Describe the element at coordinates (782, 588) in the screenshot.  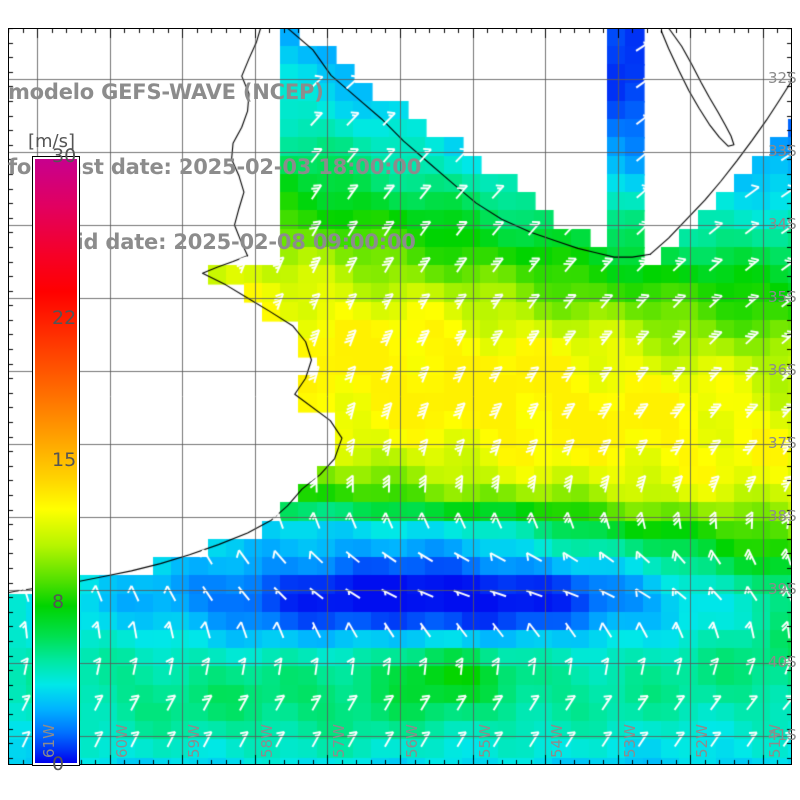
I see `lat-label-39S: 39S` at that location.